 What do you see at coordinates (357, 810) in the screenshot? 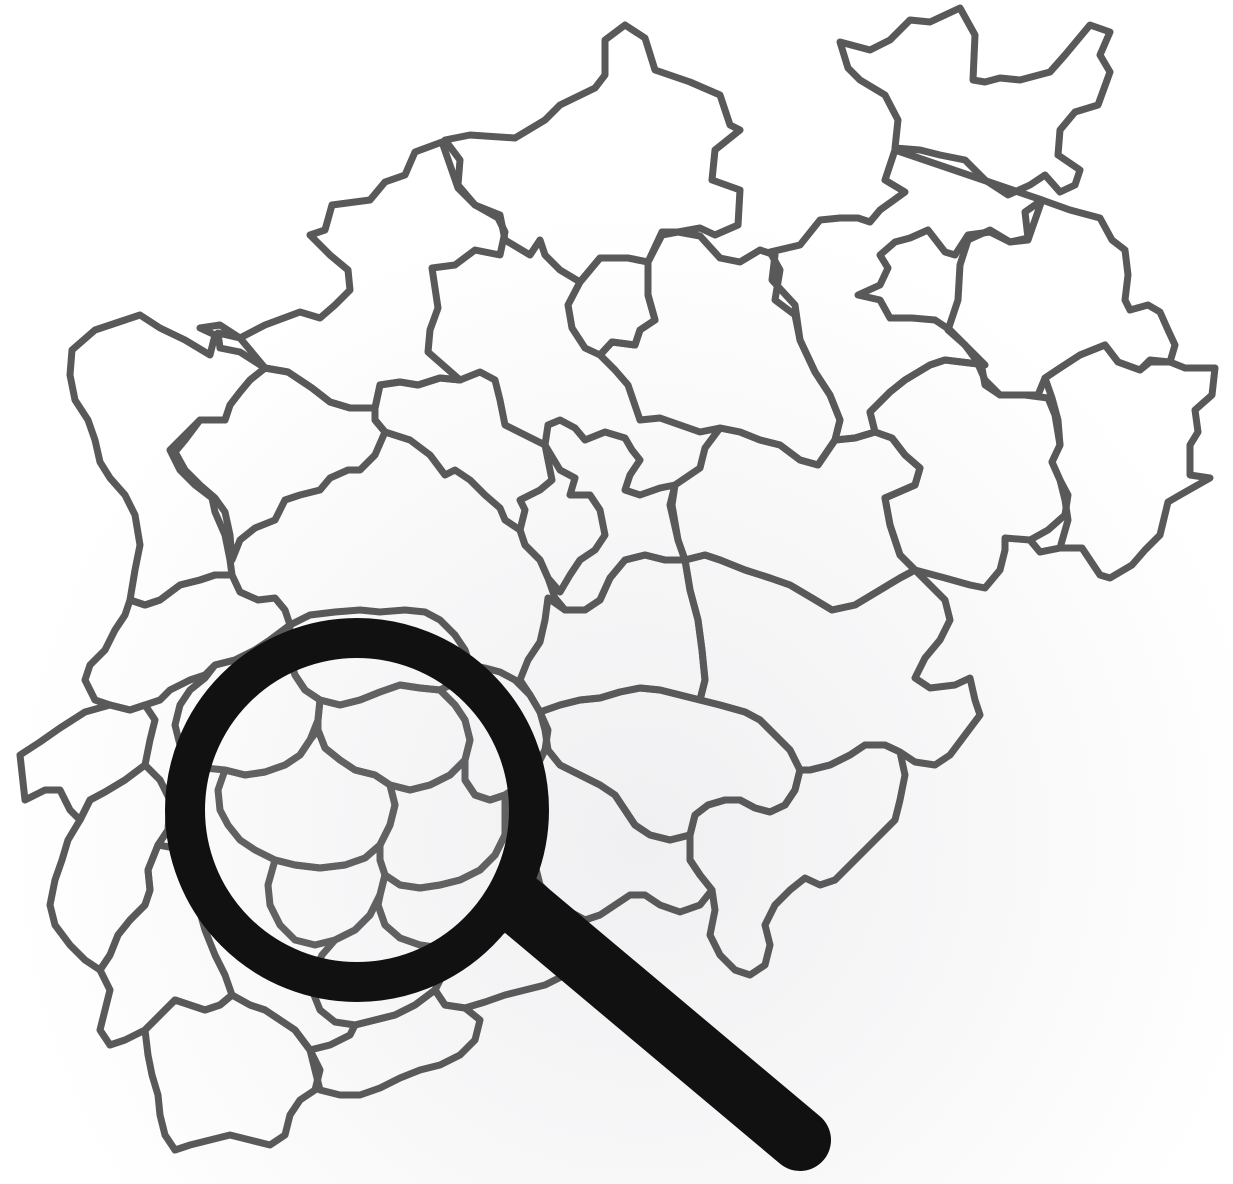
I see `magnifier-lens` at bounding box center [357, 810].